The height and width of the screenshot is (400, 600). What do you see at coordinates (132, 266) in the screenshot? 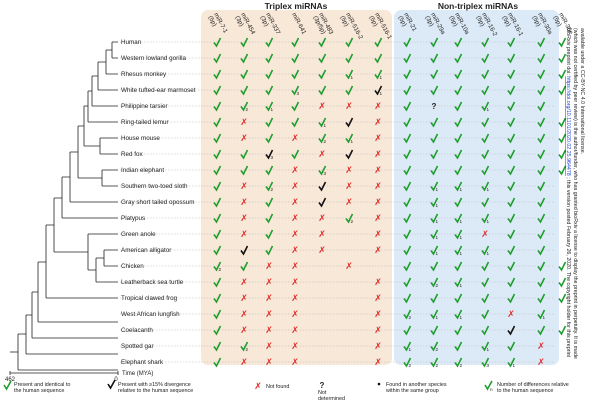
I see `species-label: Chicken` at bounding box center [132, 266].